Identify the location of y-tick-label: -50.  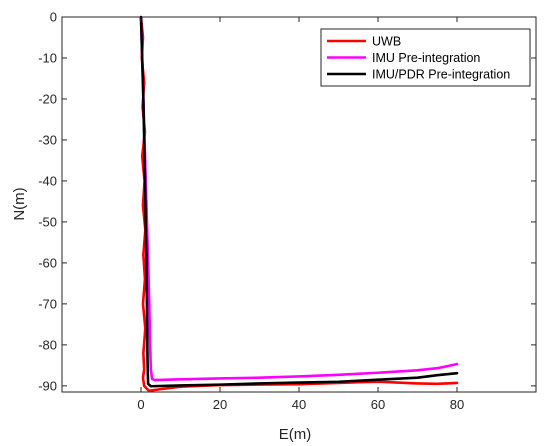
(47, 221).